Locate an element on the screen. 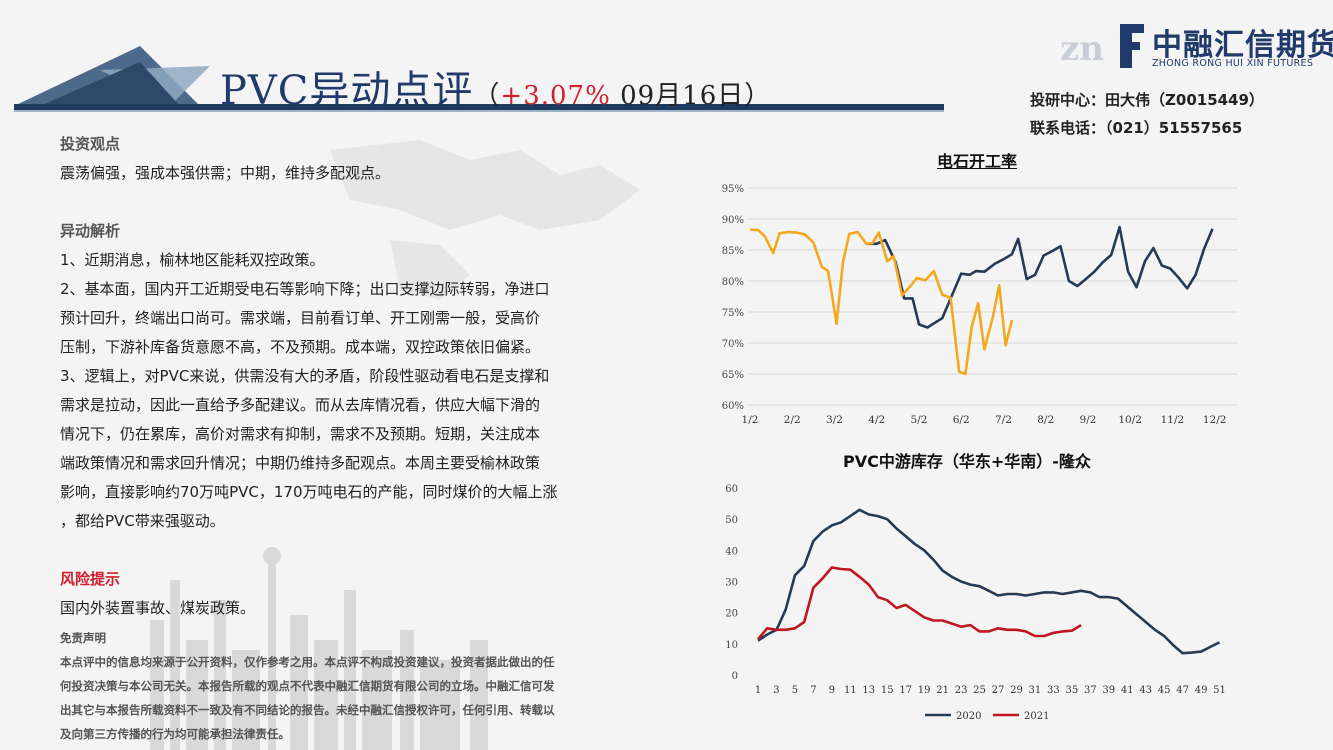  x-tick-label: 37 is located at coordinates (1090, 690).